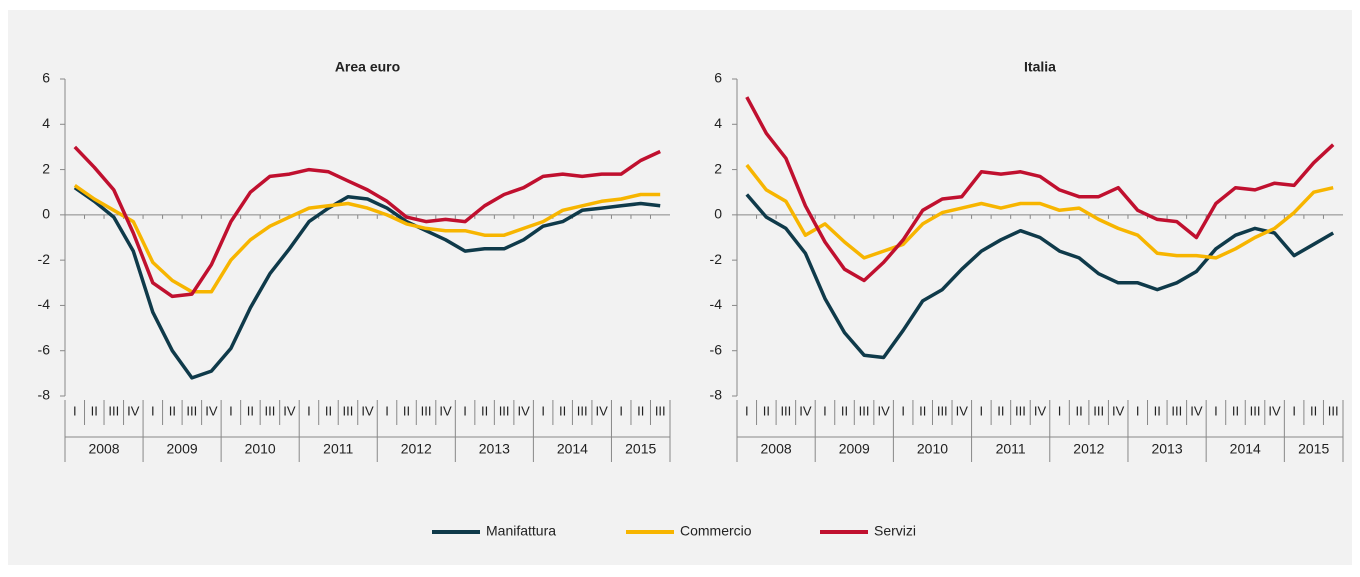 The height and width of the screenshot is (577, 1360). I want to click on legend-label: Servizi, so click(895, 531).